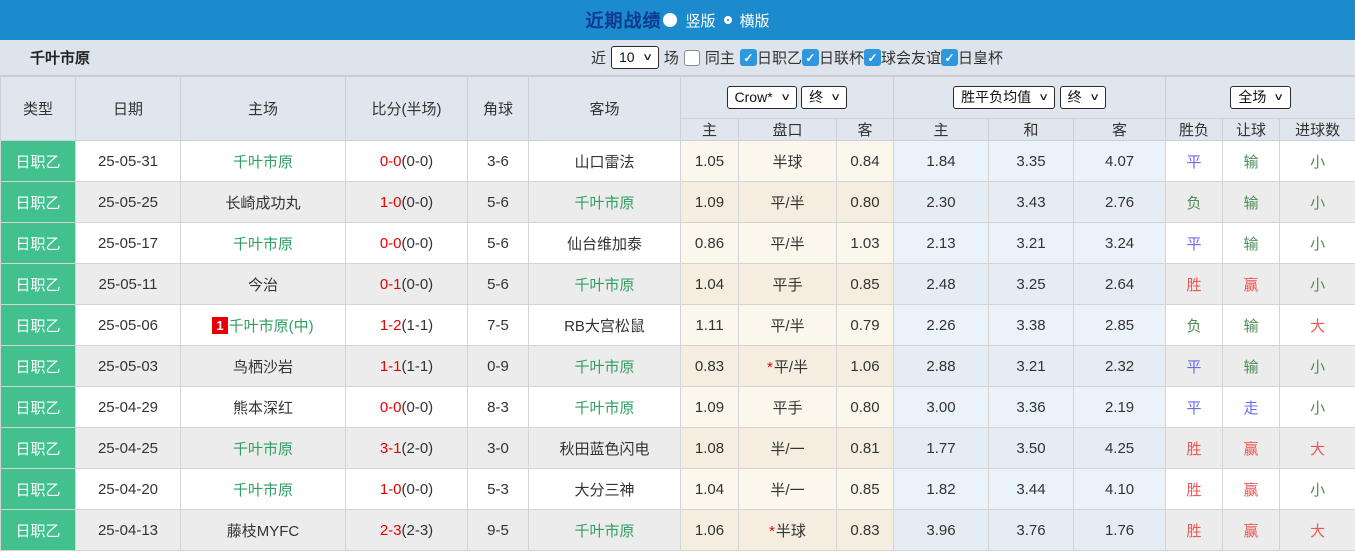  Describe the element at coordinates (748, 57) in the screenshot. I see `league-checkbox-0: ✓` at that location.